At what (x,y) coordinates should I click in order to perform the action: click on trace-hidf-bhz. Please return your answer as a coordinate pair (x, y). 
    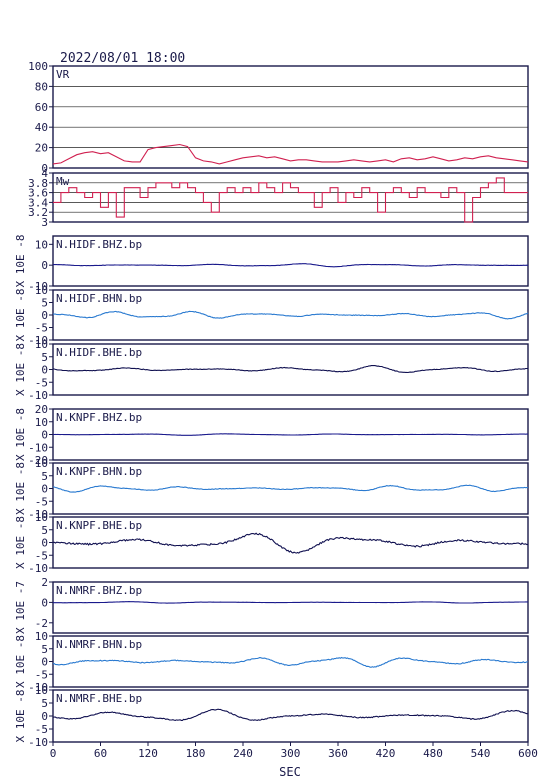
    Looking at the image, I should click on (291, 265).